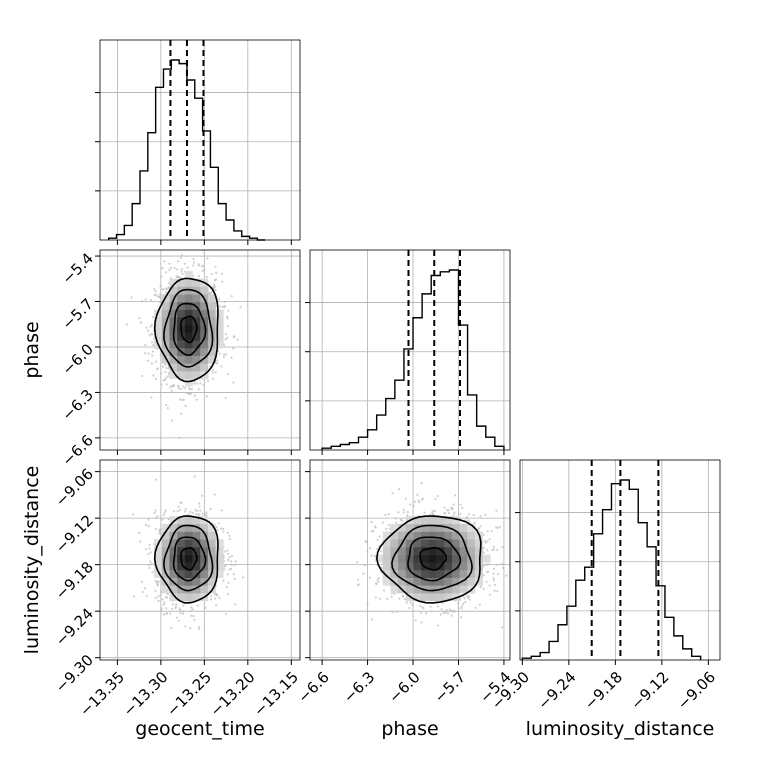 The image size is (760, 760). What do you see at coordinates (74, 626) in the screenshot?
I see `y-tick-label: −9.24` at bounding box center [74, 626].